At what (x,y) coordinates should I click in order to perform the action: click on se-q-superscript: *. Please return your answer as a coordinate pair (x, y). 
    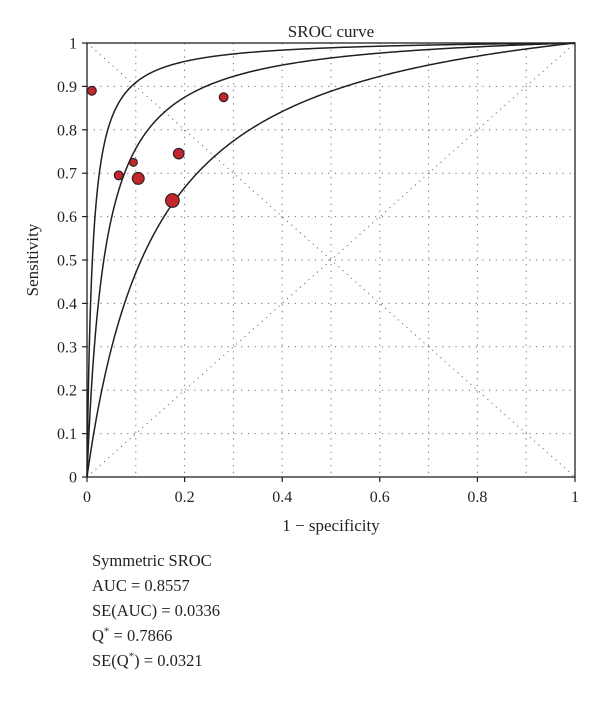
    Looking at the image, I should click on (131, 656).